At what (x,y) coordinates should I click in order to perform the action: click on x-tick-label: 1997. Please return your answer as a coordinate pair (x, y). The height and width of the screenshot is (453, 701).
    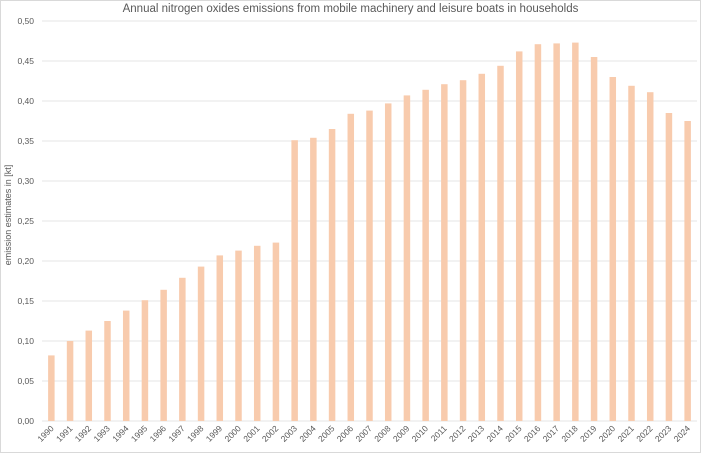
    Looking at the image, I should click on (176, 433).